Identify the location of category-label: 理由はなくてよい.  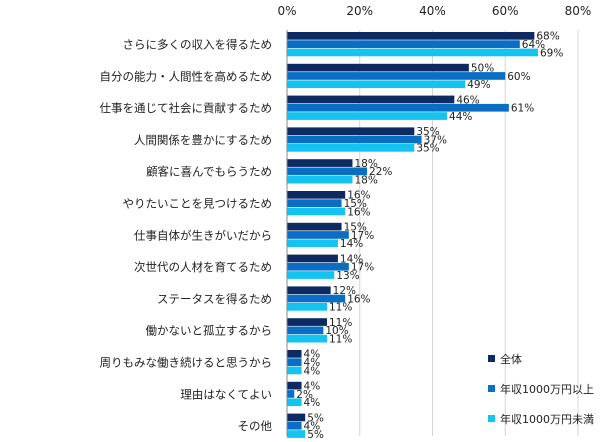
(226, 394).